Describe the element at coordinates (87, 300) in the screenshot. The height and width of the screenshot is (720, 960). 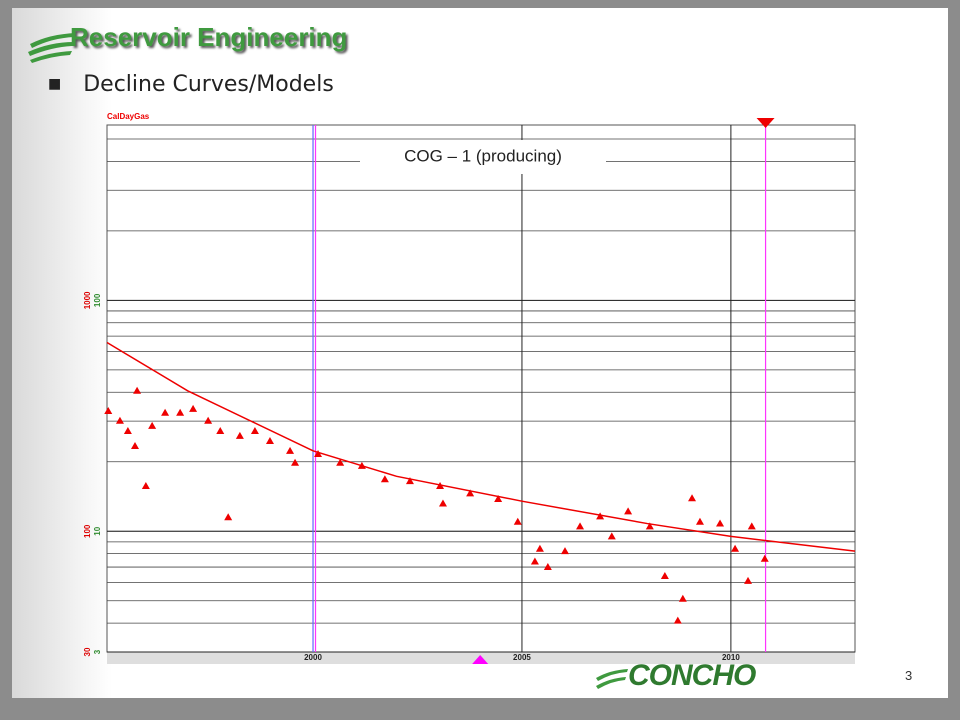
I see `y2-tick-label: 1000` at that location.